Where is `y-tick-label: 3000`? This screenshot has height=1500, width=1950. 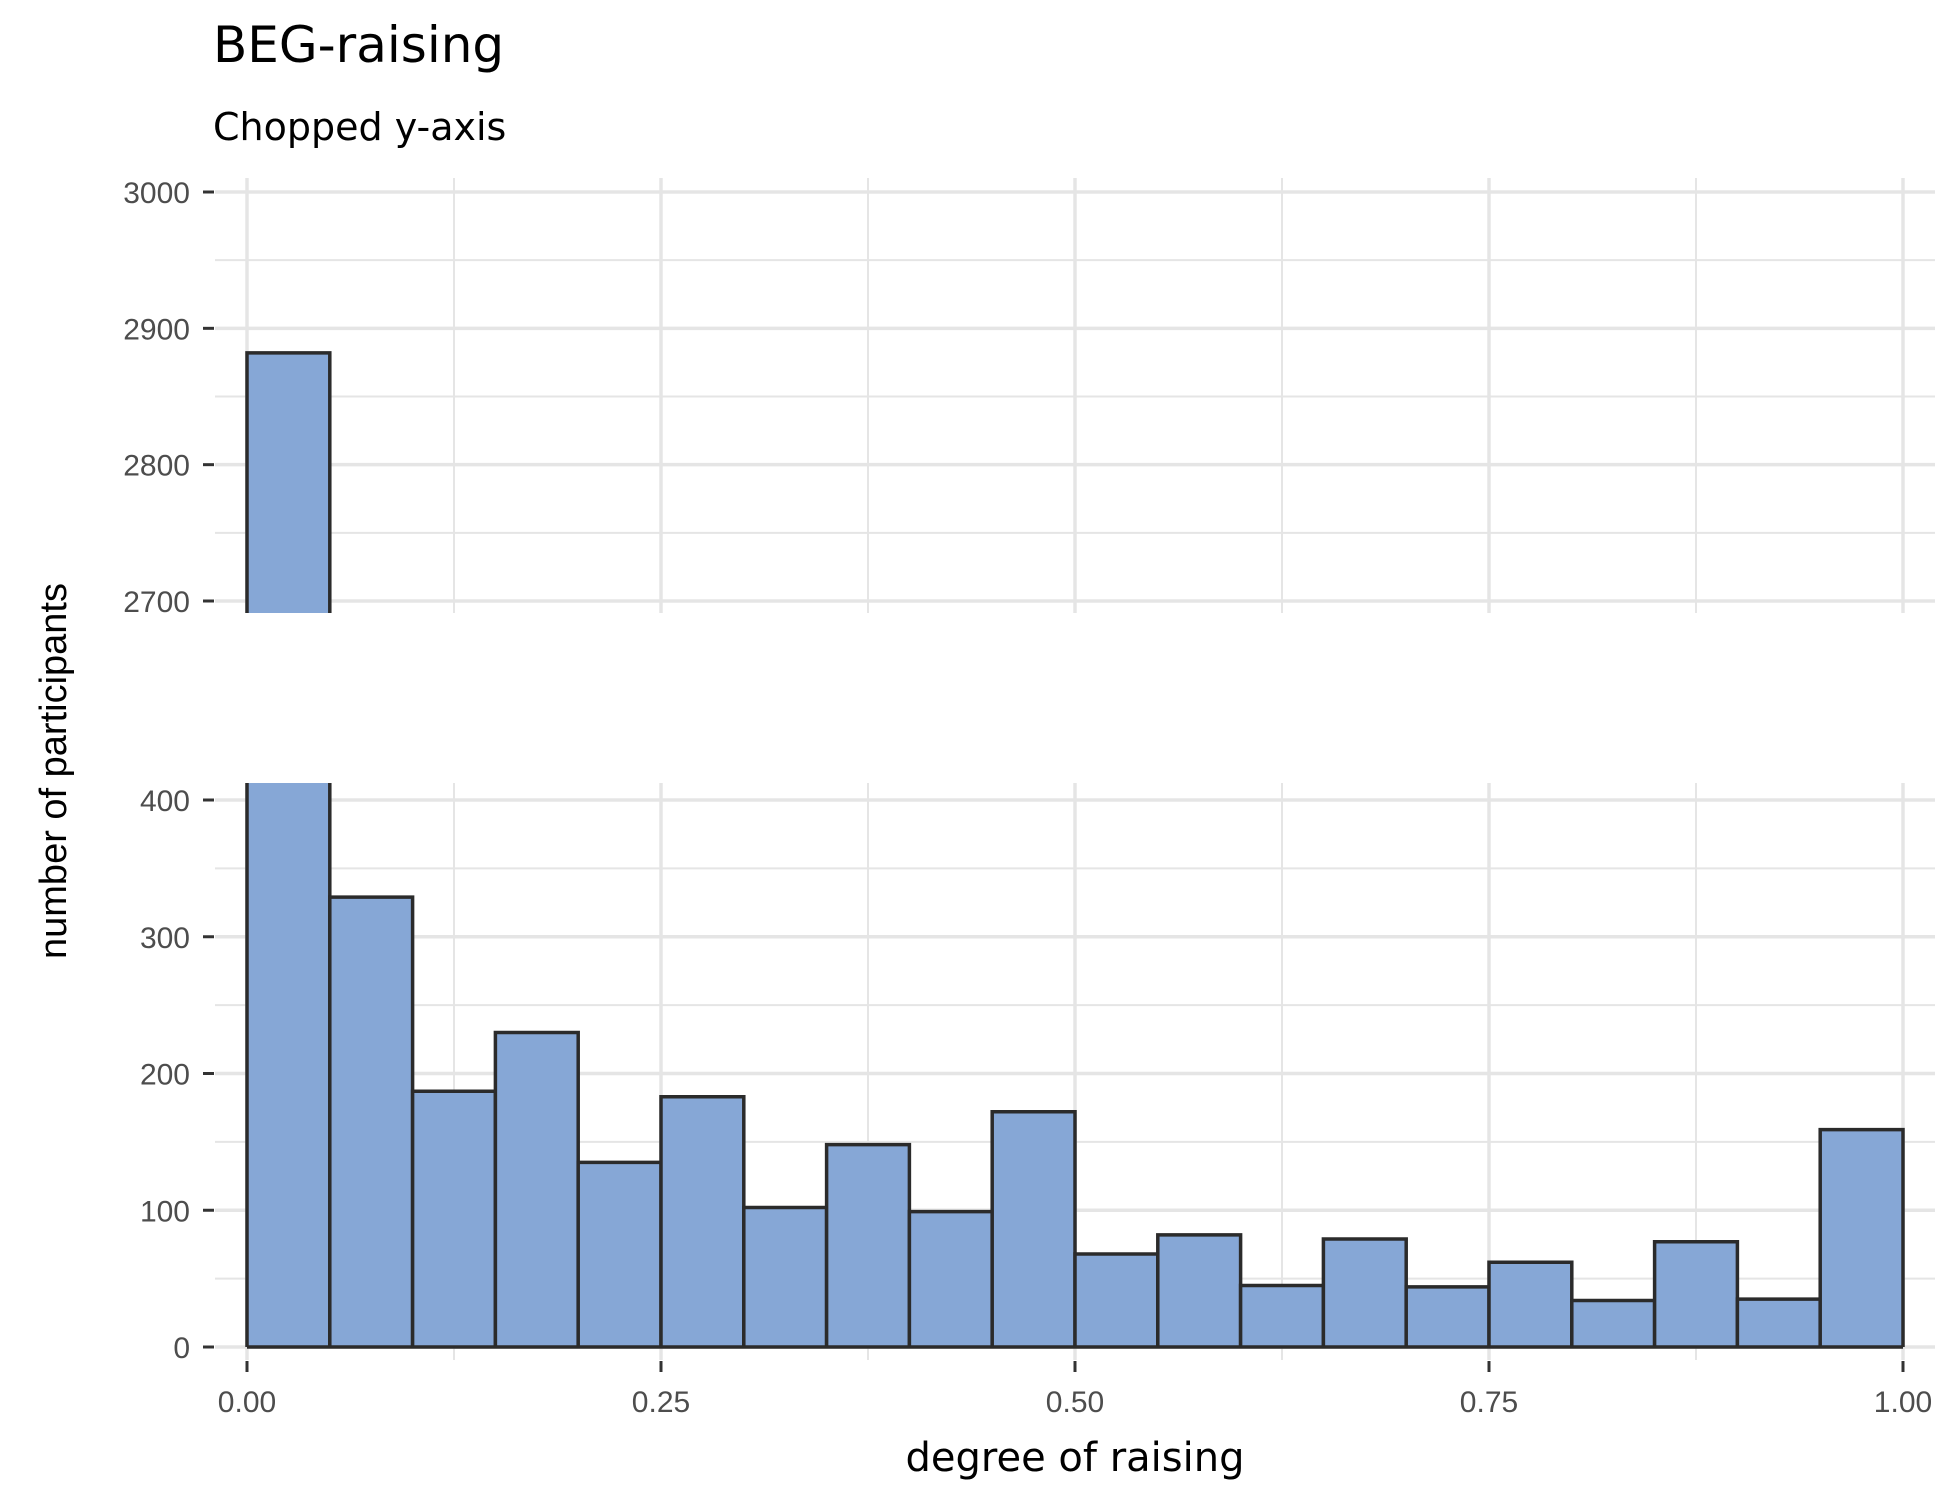
y-tick-label: 3000 is located at coordinates (156, 193).